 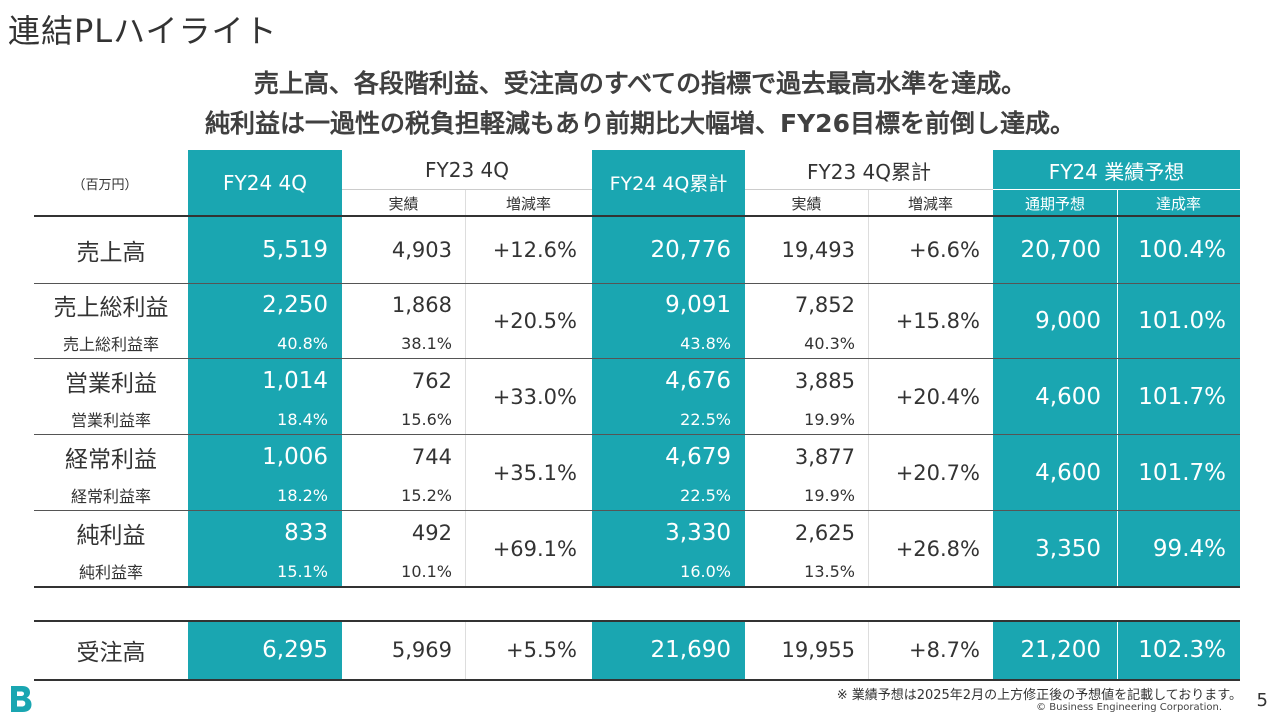 What do you see at coordinates (937, 321) in the screenshot?
I see `gross-cum-change: +15.8%` at bounding box center [937, 321].